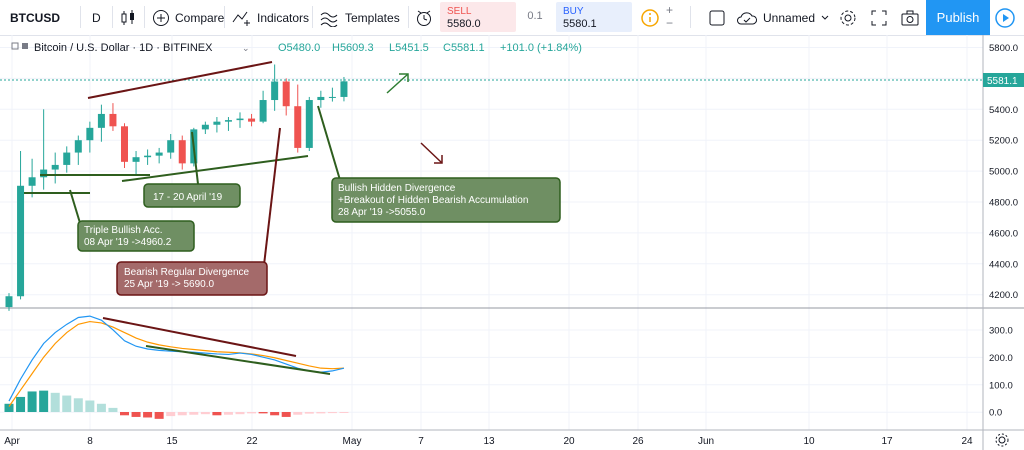  I want to click on interval-label: D, so click(96, 17).